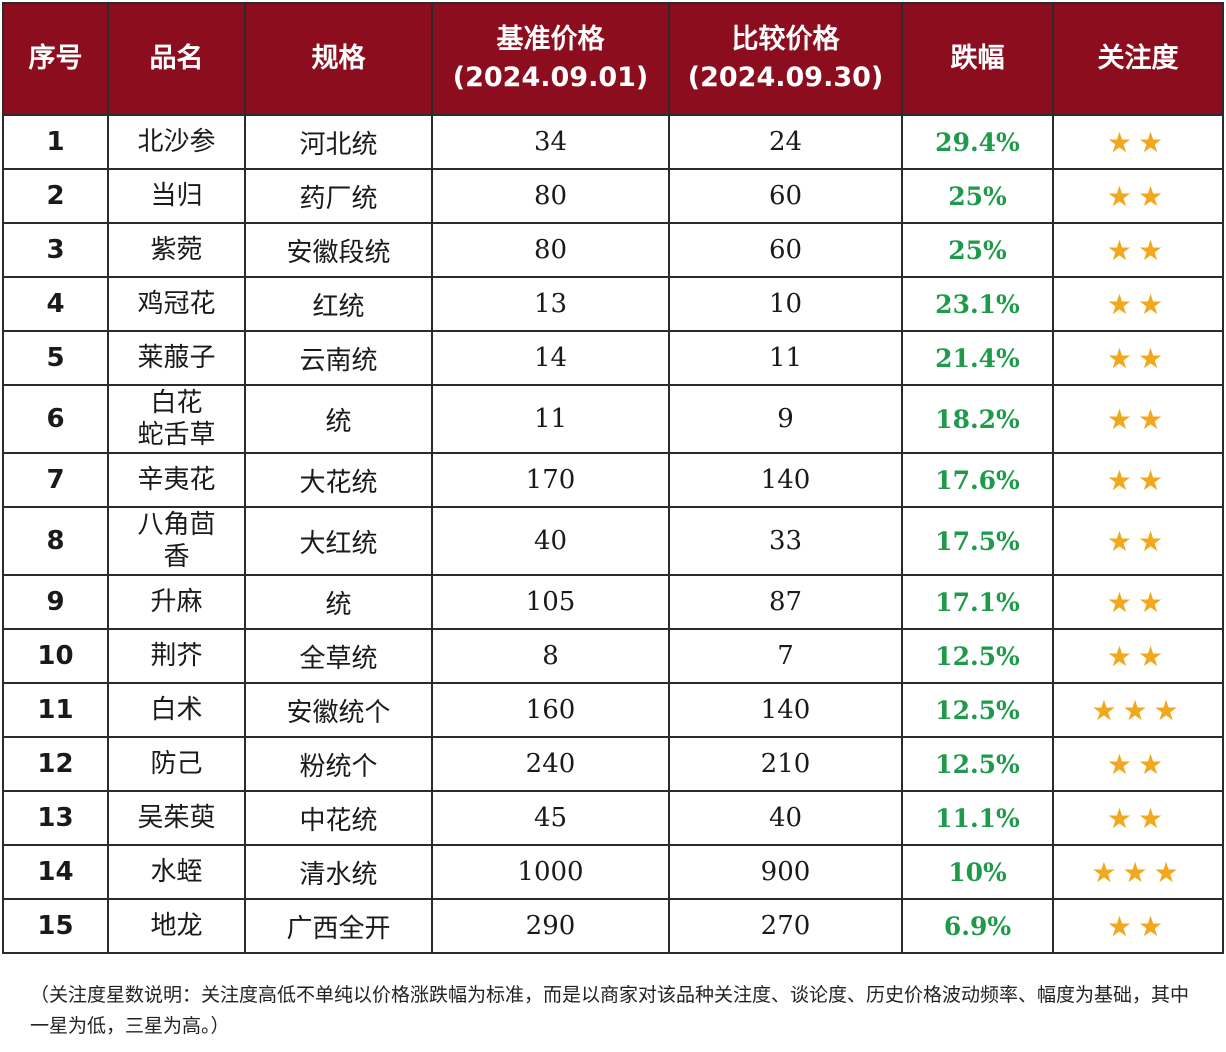  Describe the element at coordinates (55, 602) in the screenshot. I see `row-index: 9` at that location.